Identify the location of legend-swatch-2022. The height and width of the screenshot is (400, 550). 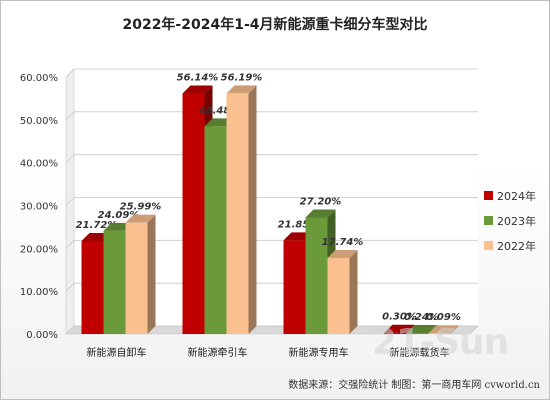
(488, 245).